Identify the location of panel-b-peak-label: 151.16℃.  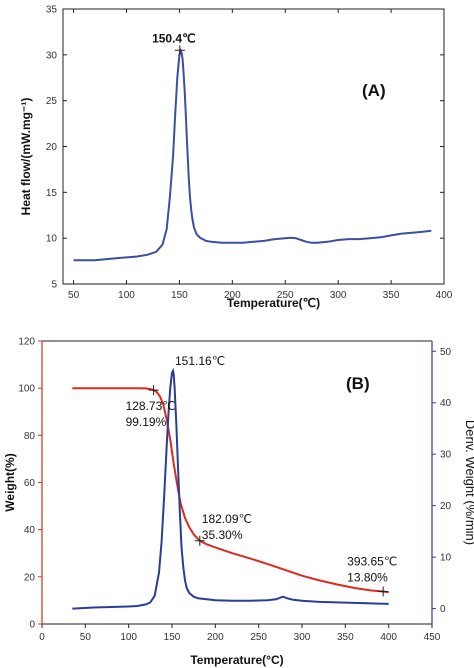
(200, 361).